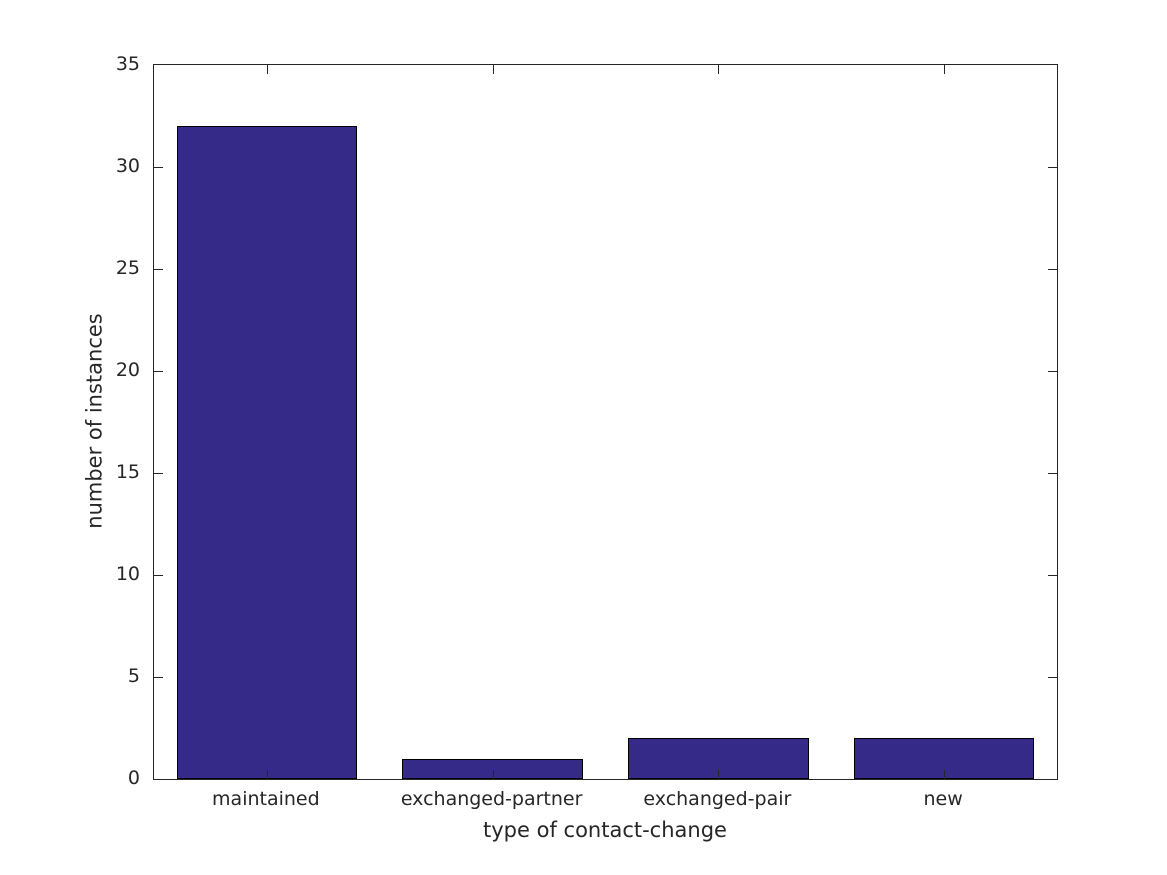  Describe the element at coordinates (127, 64) in the screenshot. I see `y-tick-label: 35` at that location.